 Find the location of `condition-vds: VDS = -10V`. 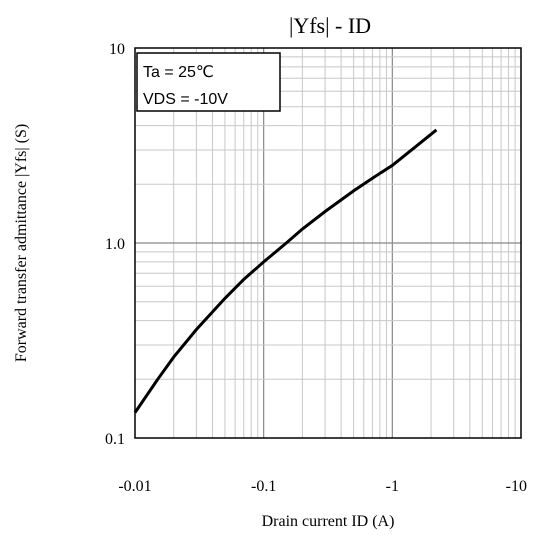

condition-vds: VDS = -10V is located at coordinates (185, 99).